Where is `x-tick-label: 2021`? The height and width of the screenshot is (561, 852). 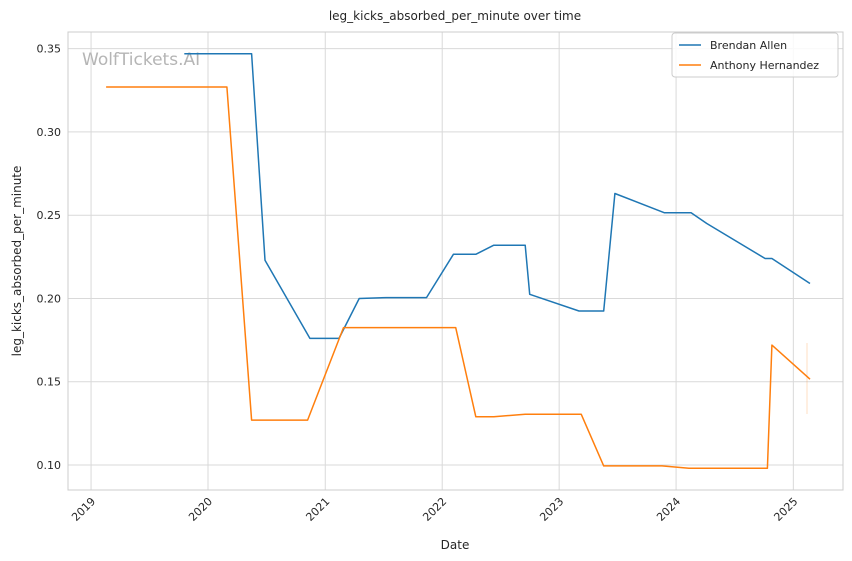
x-tick-label: 2021 is located at coordinates (317, 509).